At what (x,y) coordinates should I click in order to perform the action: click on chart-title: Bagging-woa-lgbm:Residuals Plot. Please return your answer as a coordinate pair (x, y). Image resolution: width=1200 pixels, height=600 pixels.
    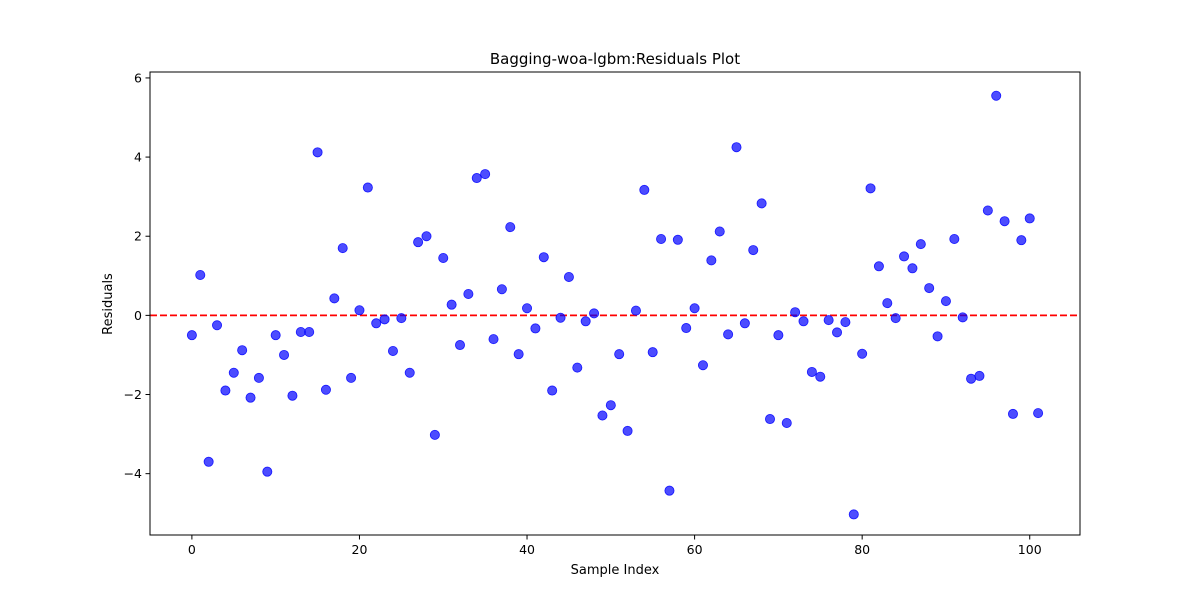
    Looking at the image, I should click on (615, 59).